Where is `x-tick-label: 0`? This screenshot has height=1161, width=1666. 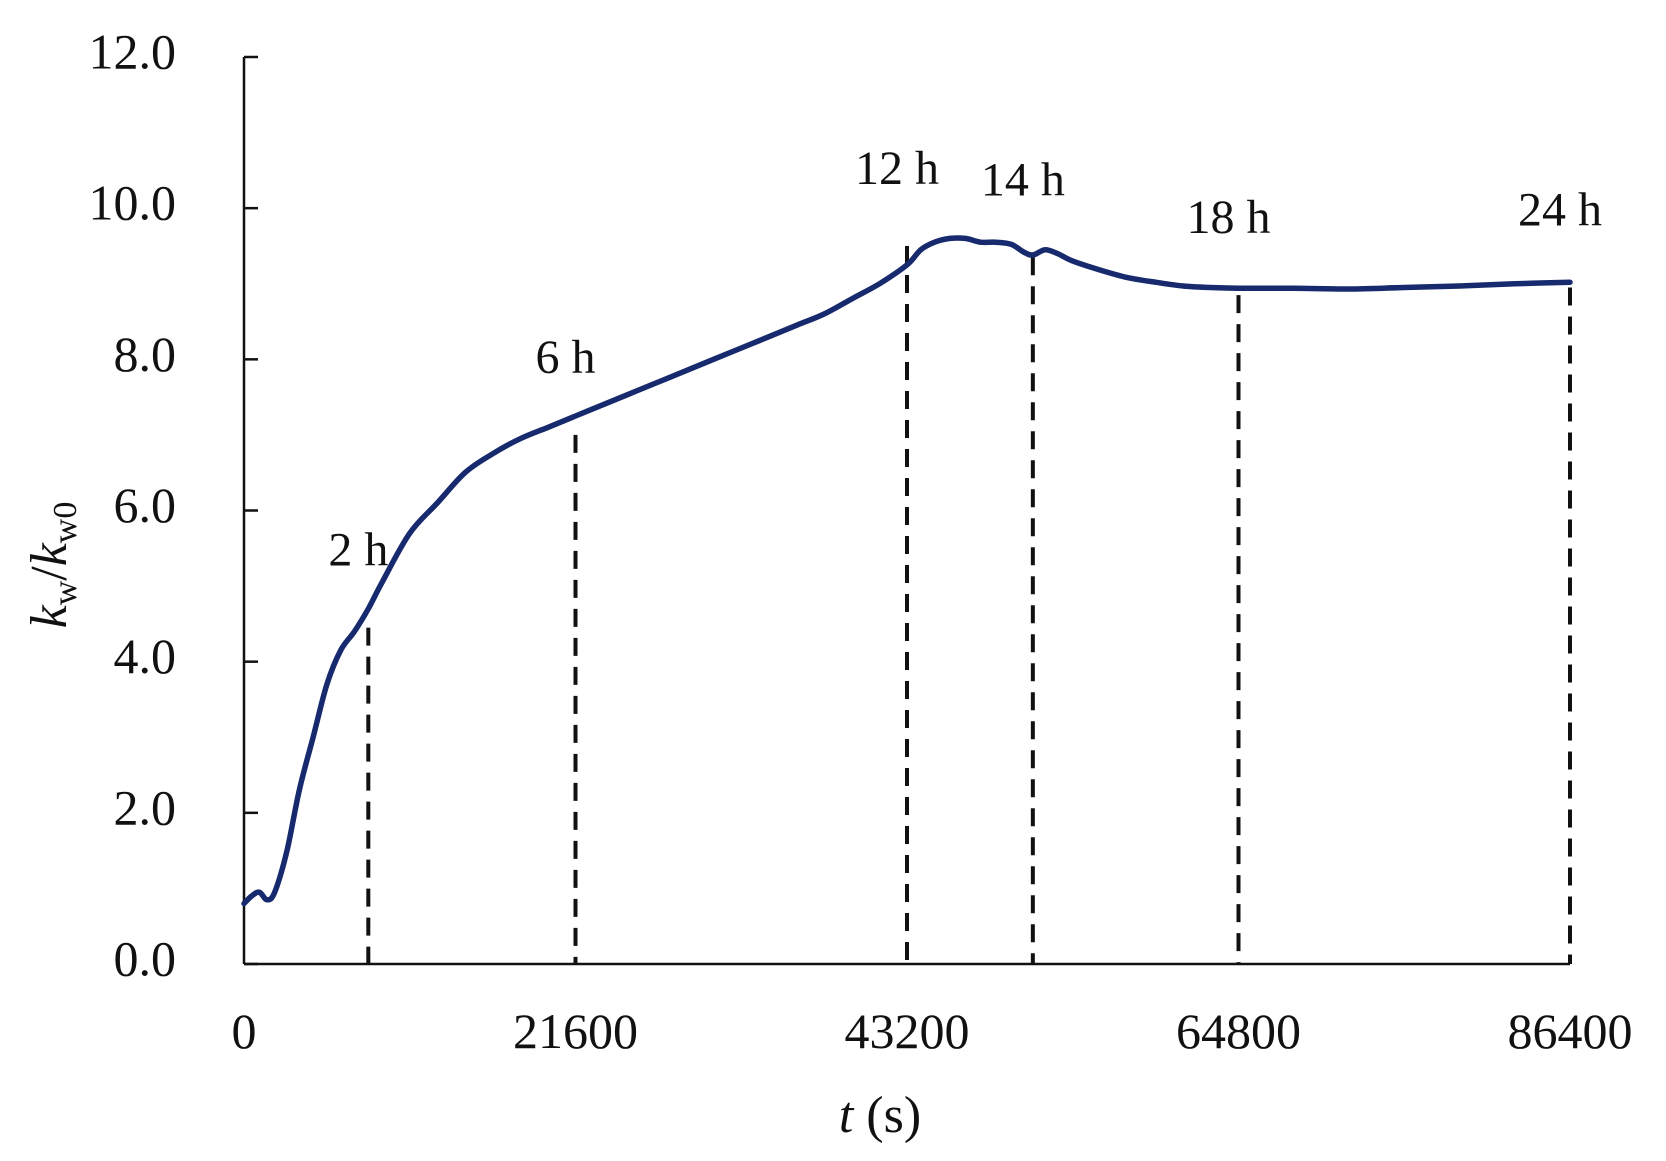
x-tick-label: 0 is located at coordinates (244, 1031).